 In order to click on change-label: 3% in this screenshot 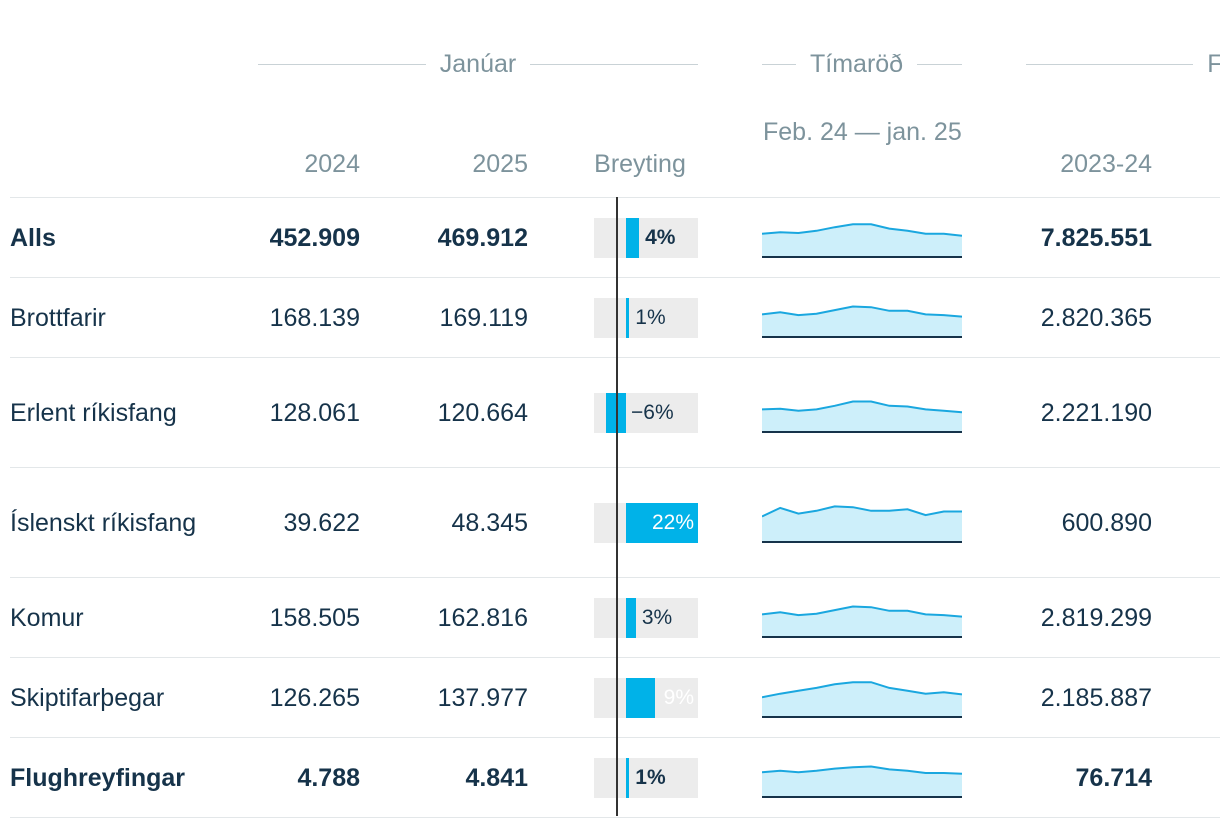, I will do `click(657, 617)`.